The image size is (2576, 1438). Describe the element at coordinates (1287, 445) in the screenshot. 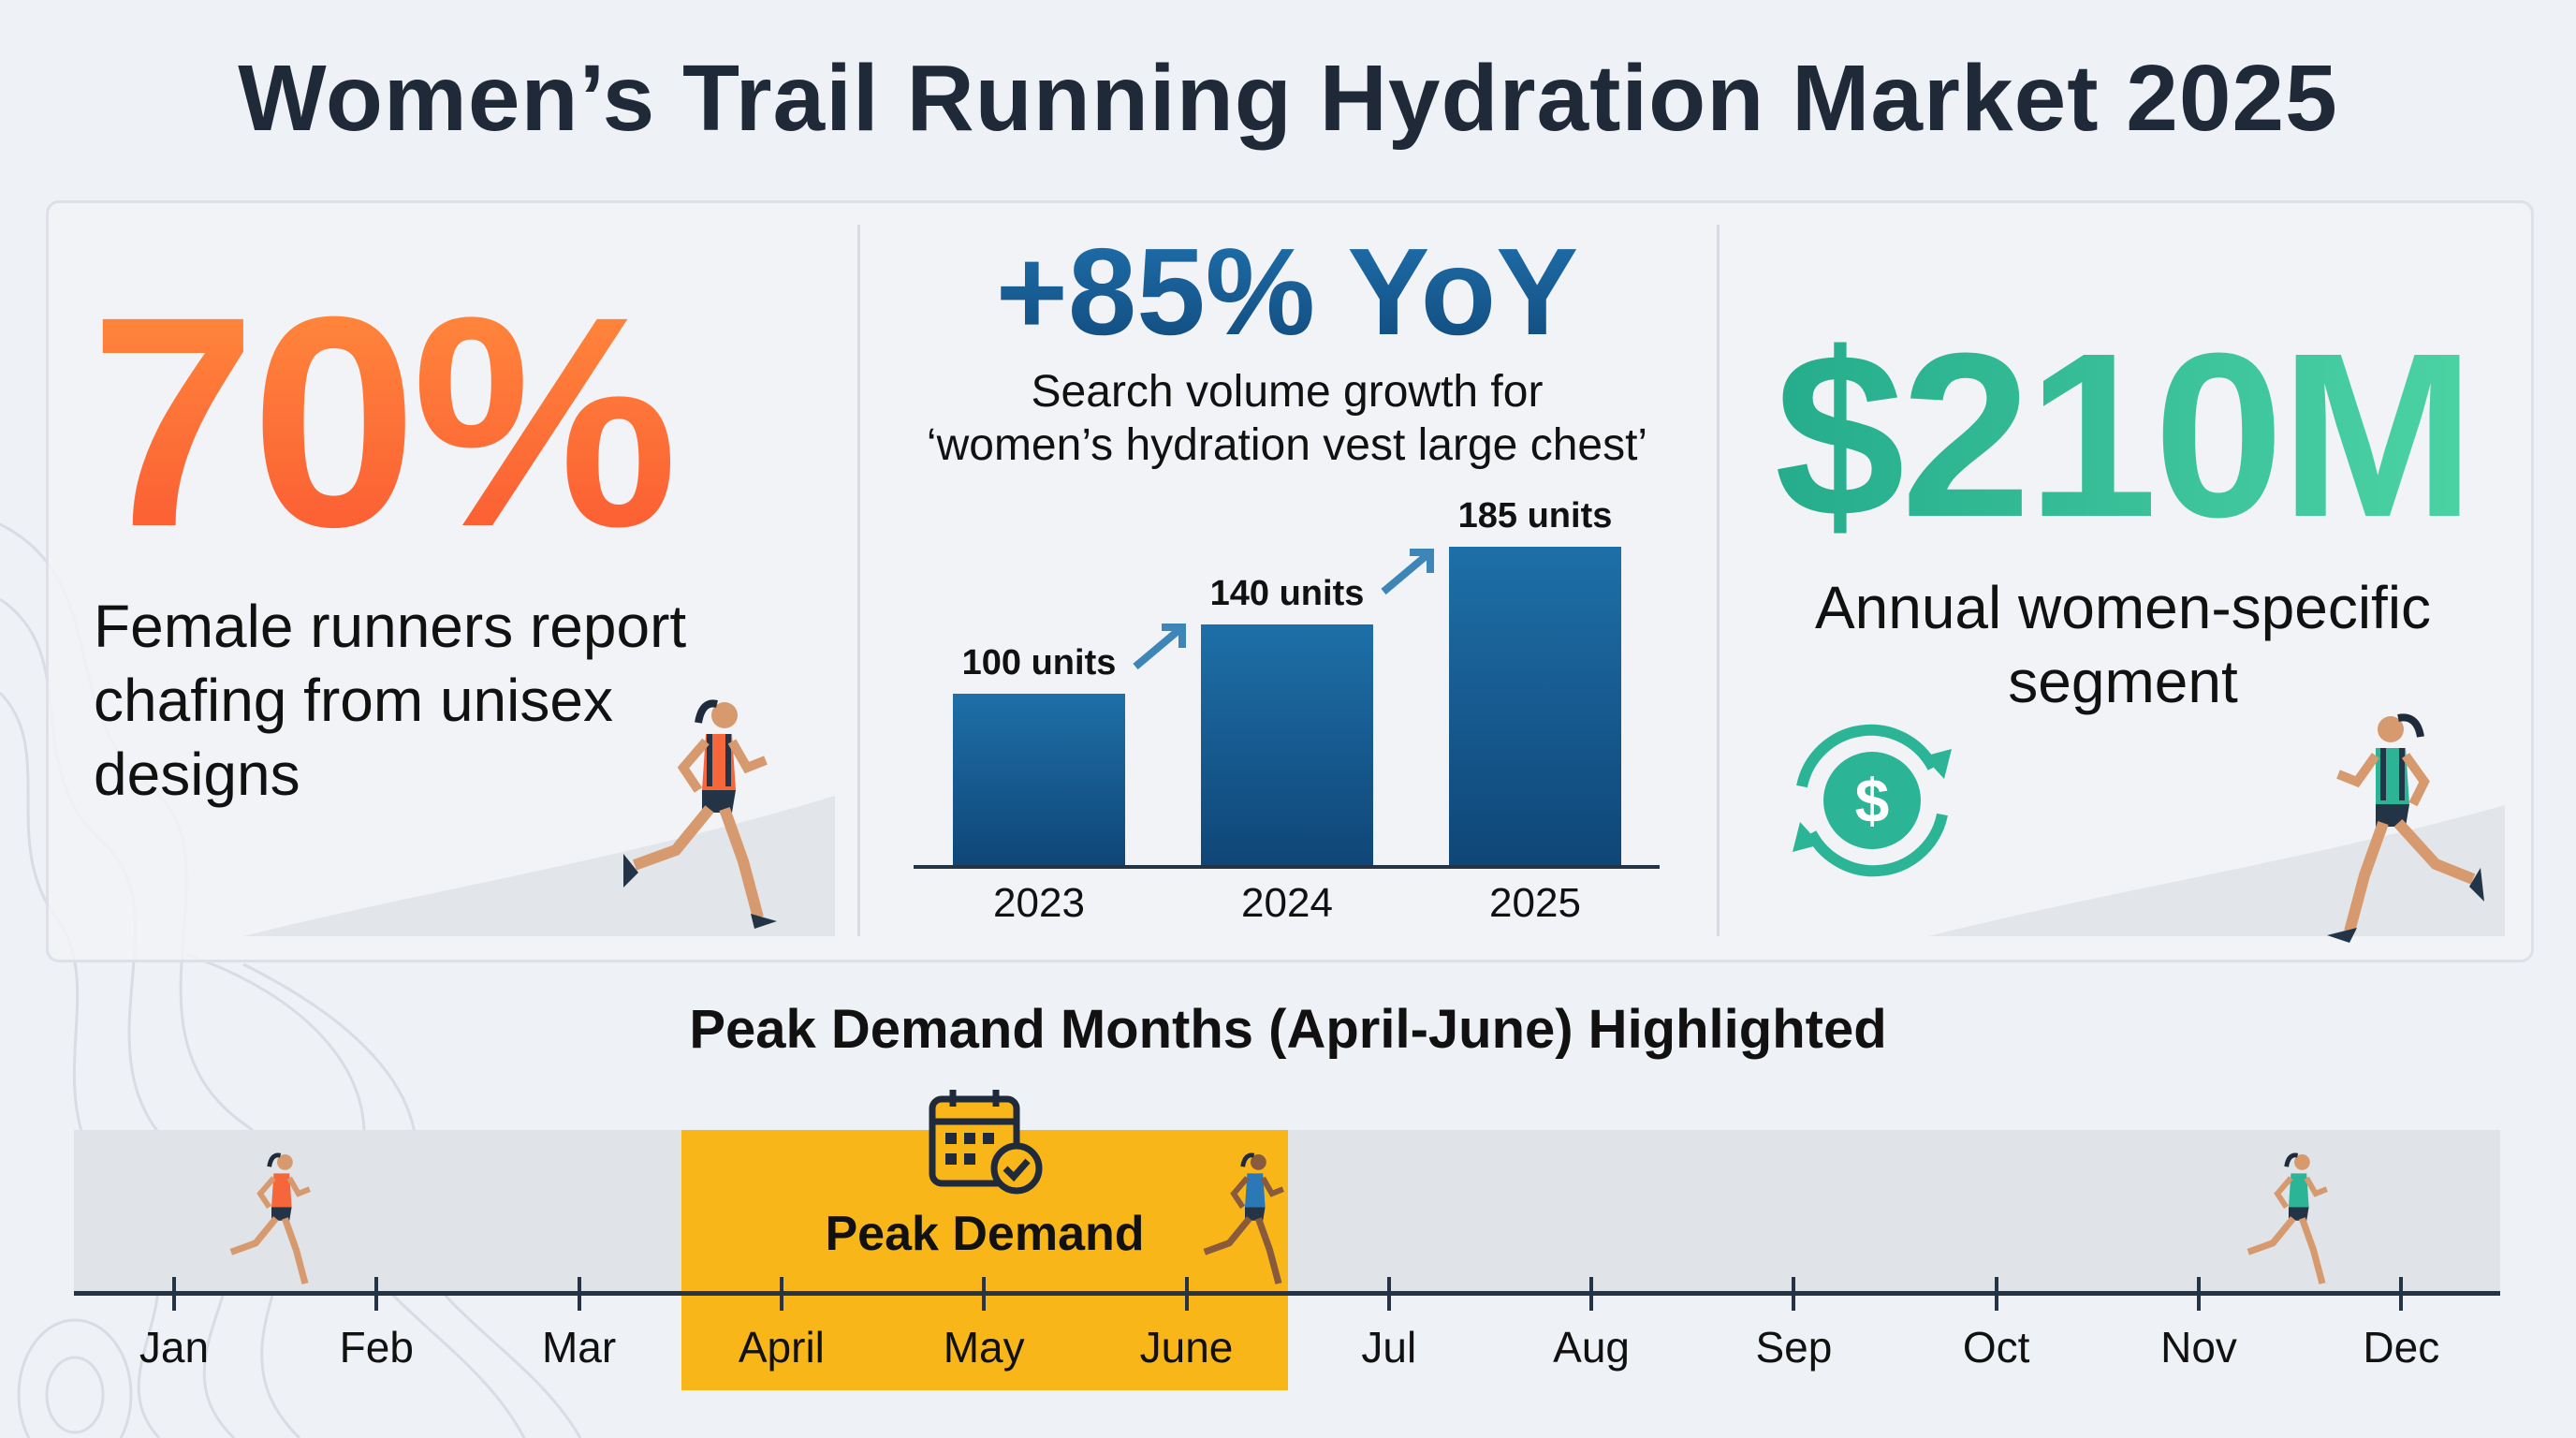

I see `caption-line-2: ‘women’s hydration vest large chest’` at that location.